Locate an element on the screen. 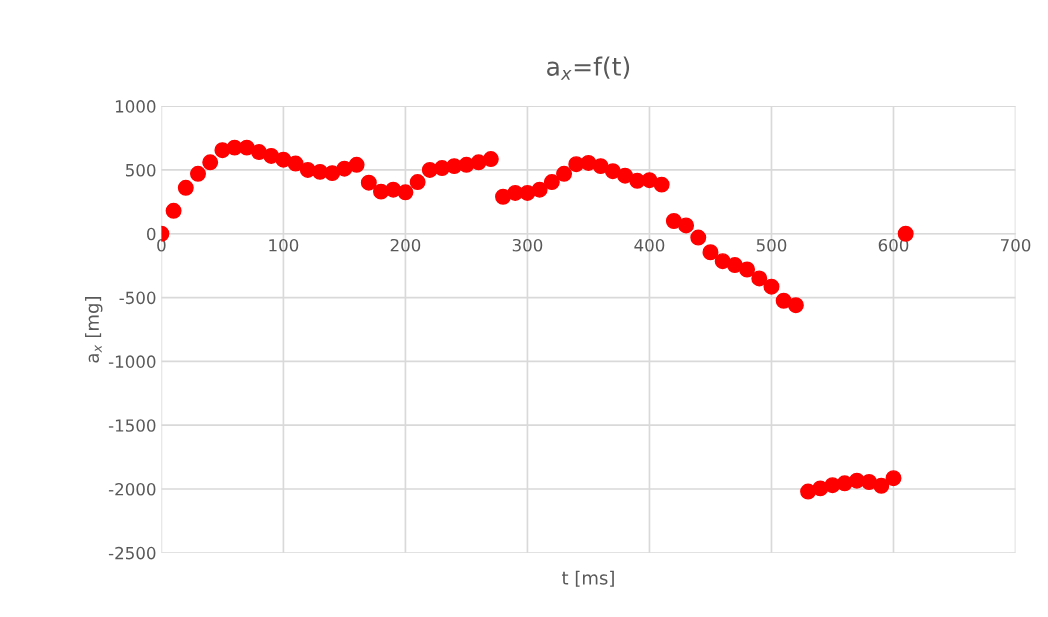 The width and height of the screenshot is (1048, 617). x-axis-title: t [ms] is located at coordinates (587, 578).